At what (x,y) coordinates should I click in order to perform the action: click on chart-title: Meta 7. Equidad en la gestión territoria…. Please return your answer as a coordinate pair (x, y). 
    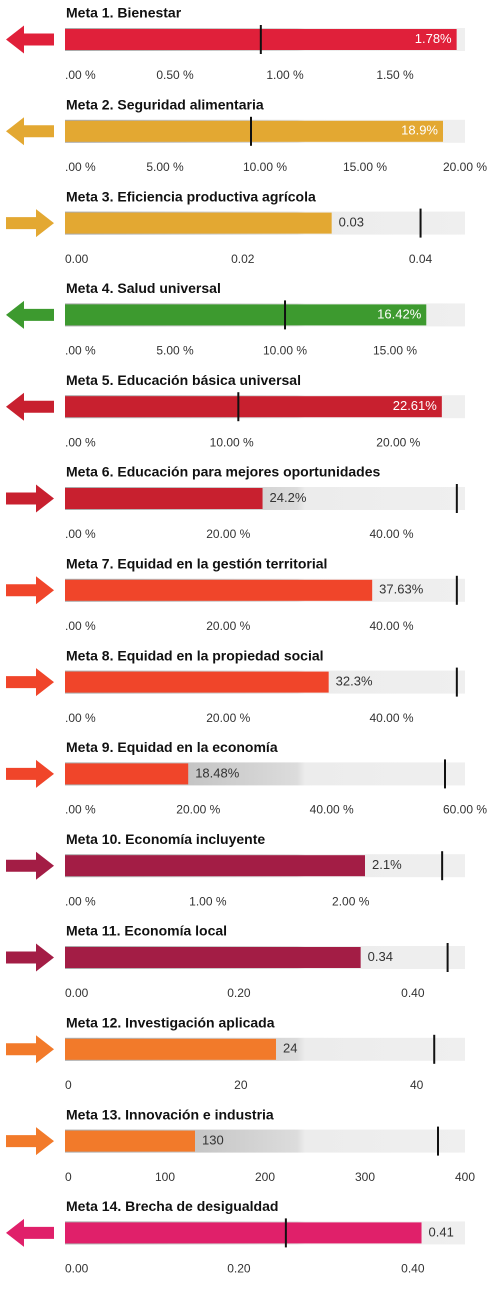
    Looking at the image, I should click on (196, 564).